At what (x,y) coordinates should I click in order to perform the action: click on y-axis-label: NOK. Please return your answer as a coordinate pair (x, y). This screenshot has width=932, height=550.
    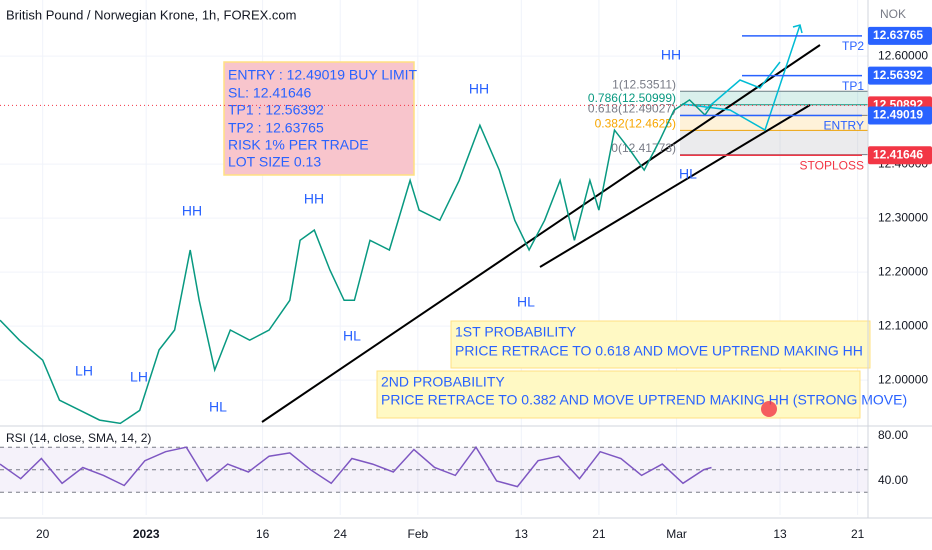
    Looking at the image, I should click on (893, 14).